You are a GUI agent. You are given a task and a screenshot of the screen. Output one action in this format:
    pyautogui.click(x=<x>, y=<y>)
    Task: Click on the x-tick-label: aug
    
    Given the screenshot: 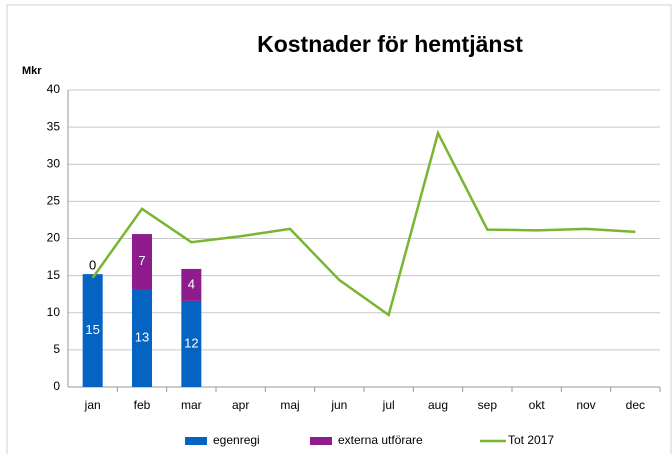 What is the action you would take?
    pyautogui.click(x=438, y=405)
    